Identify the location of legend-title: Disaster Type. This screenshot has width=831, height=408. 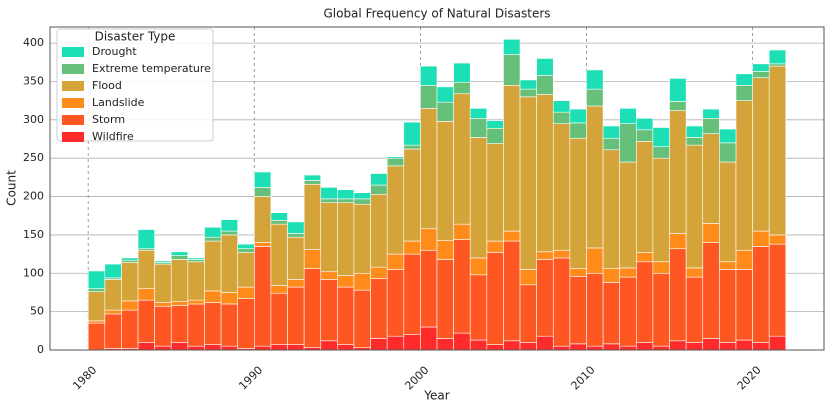
(135, 37).